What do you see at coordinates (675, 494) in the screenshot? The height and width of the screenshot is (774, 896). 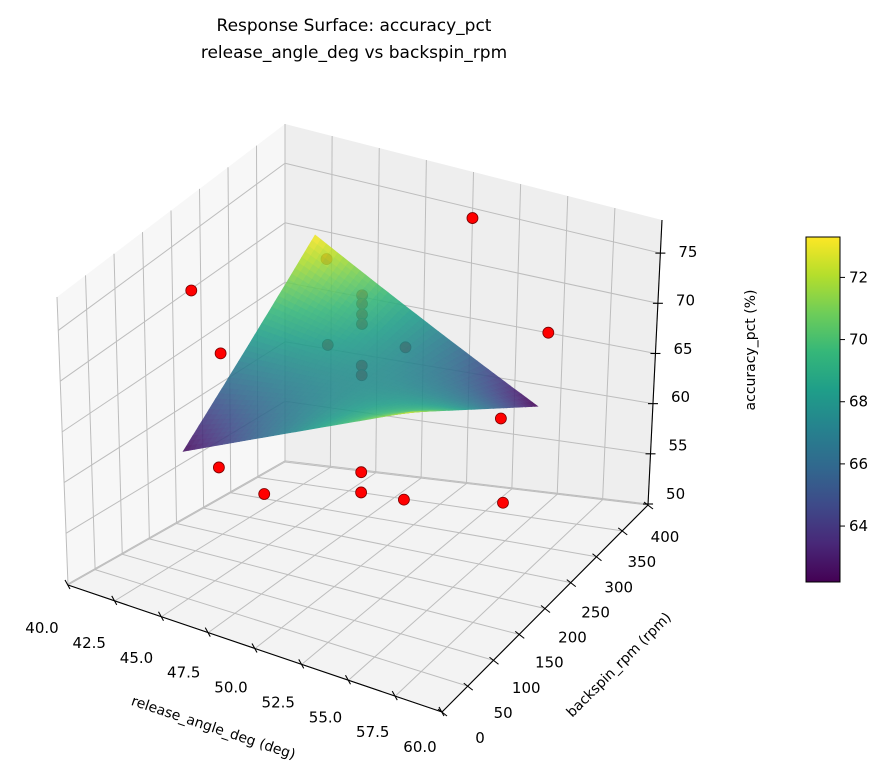 I see `z-tick-label: 50` at bounding box center [675, 494].